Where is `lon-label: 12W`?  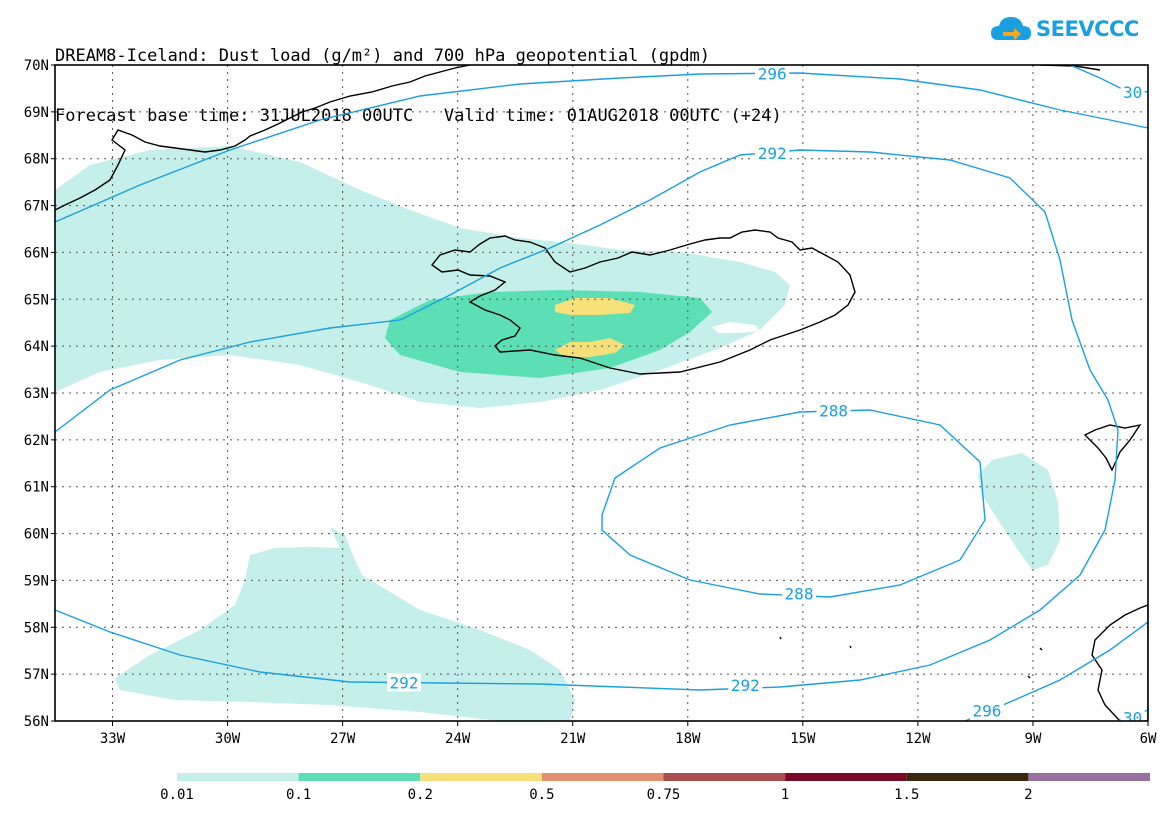 lon-label: 12W is located at coordinates (918, 739).